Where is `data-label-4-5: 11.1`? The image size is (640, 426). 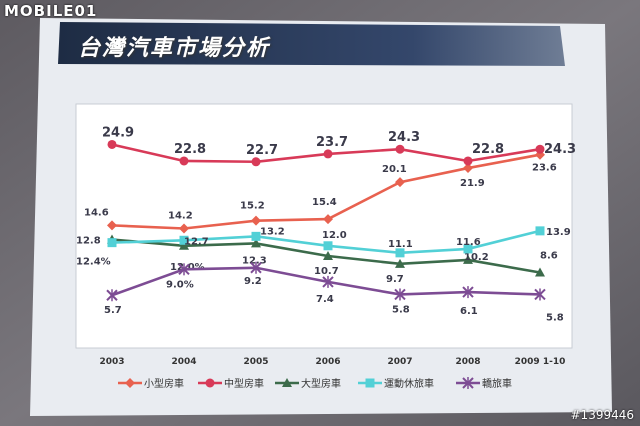 data-label-4-5: 11.1 is located at coordinates (400, 244).